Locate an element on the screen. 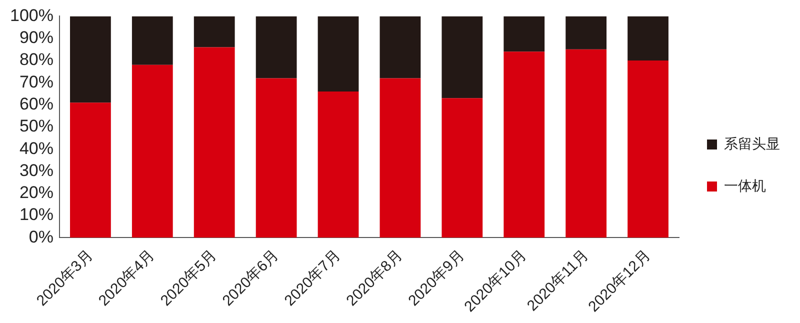 The height and width of the screenshot is (323, 800). y-tick-label: 30% is located at coordinates (36, 170).